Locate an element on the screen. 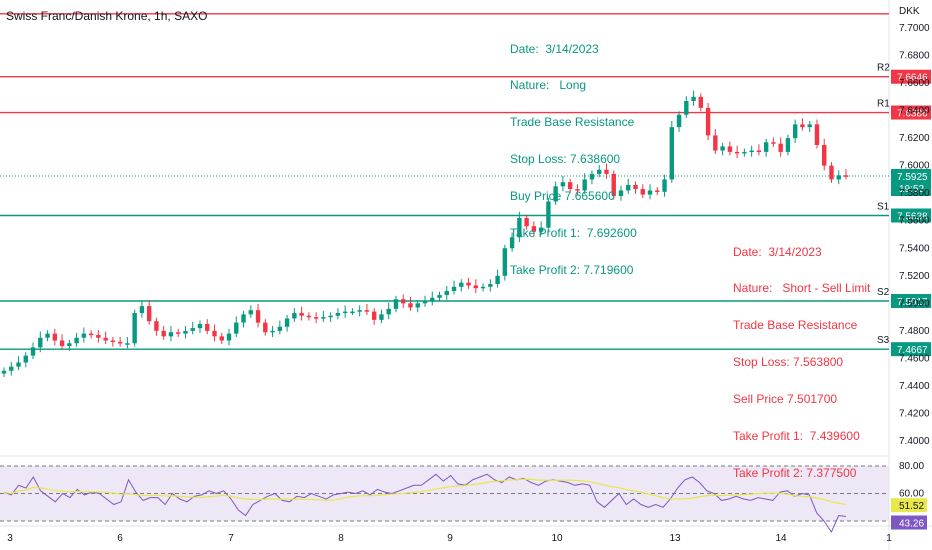  level-price-text: 7.4667 is located at coordinates (912, 350).